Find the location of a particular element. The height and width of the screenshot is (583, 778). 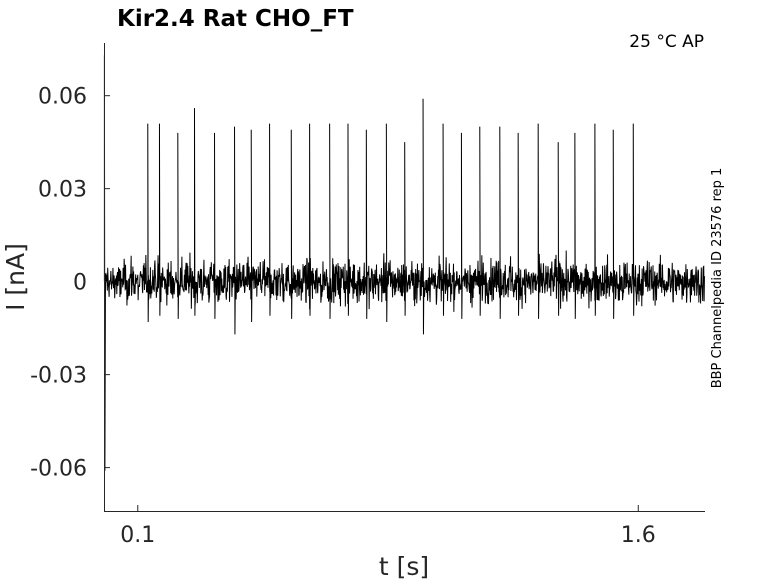

x-axis-ticks: 0.1 1.6 is located at coordinates (388, 526).